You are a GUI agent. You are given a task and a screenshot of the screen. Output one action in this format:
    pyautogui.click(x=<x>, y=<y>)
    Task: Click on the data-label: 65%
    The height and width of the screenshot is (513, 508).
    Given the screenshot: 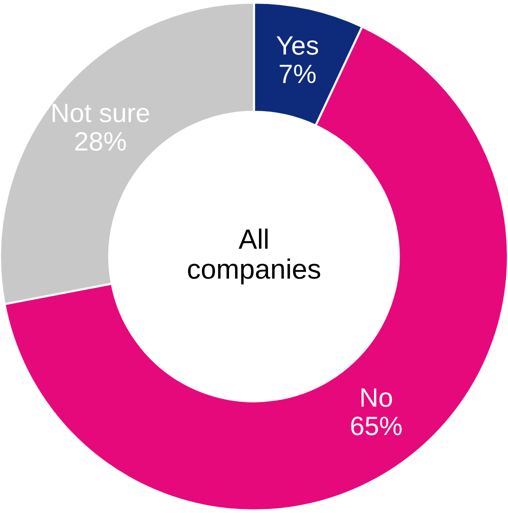 What is the action you would take?
    pyautogui.click(x=376, y=426)
    